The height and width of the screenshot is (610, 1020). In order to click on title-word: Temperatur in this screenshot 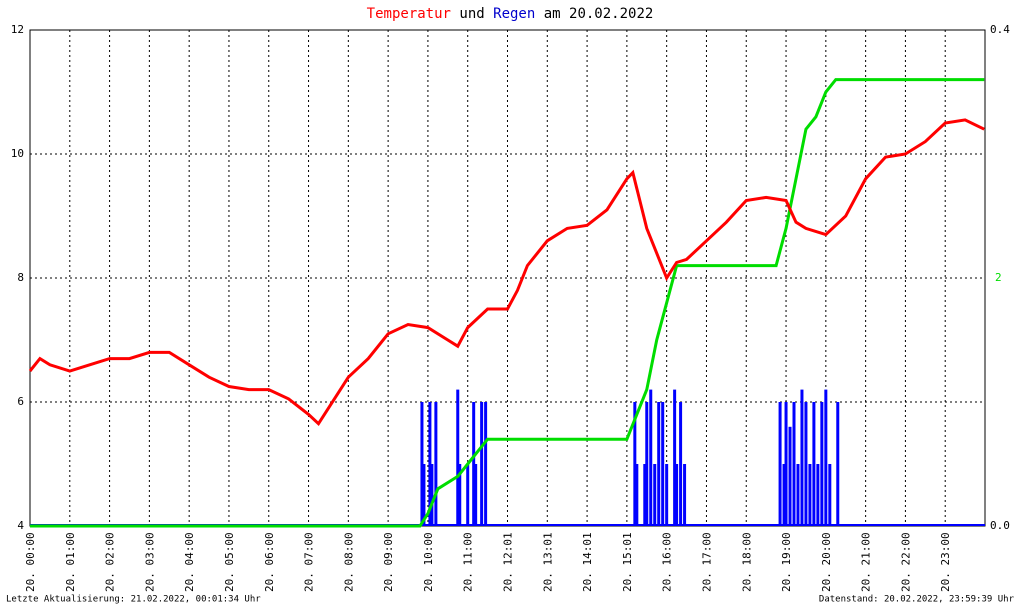, I will do `click(409, 14)`.